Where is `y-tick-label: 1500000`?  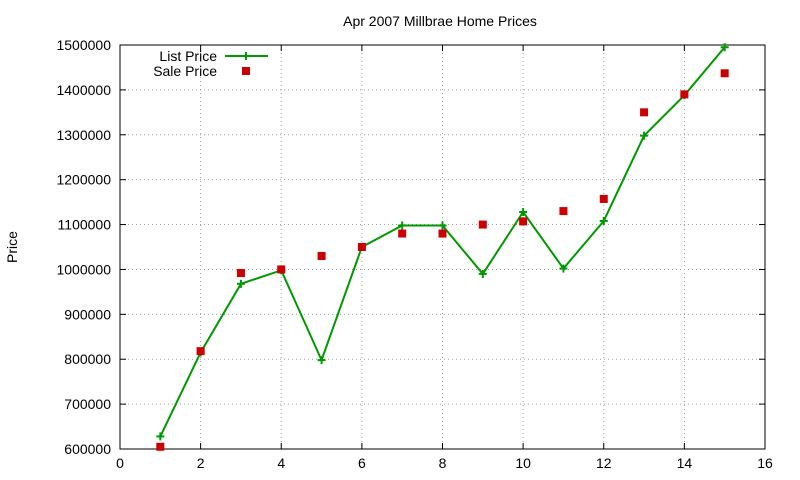
y-tick-label: 1500000 is located at coordinates (83, 45).